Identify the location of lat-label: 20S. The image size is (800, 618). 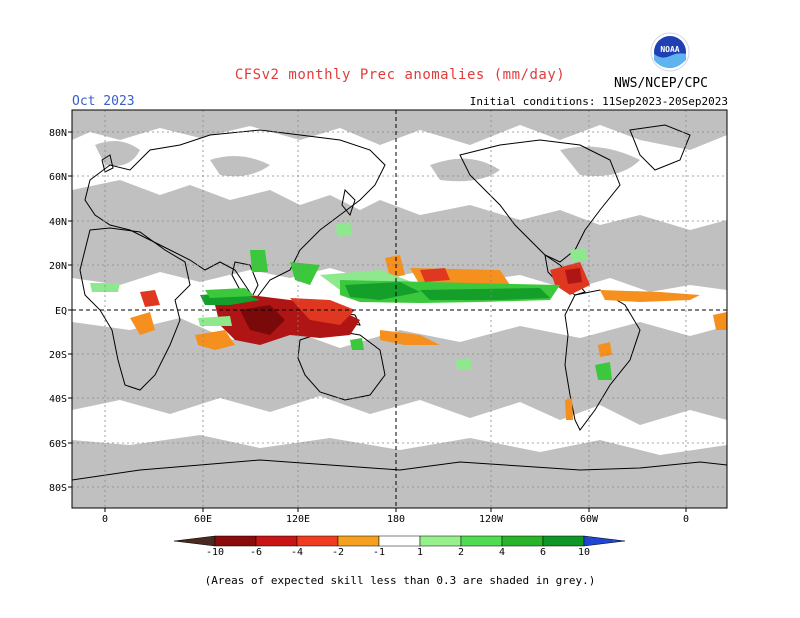
(58, 355).